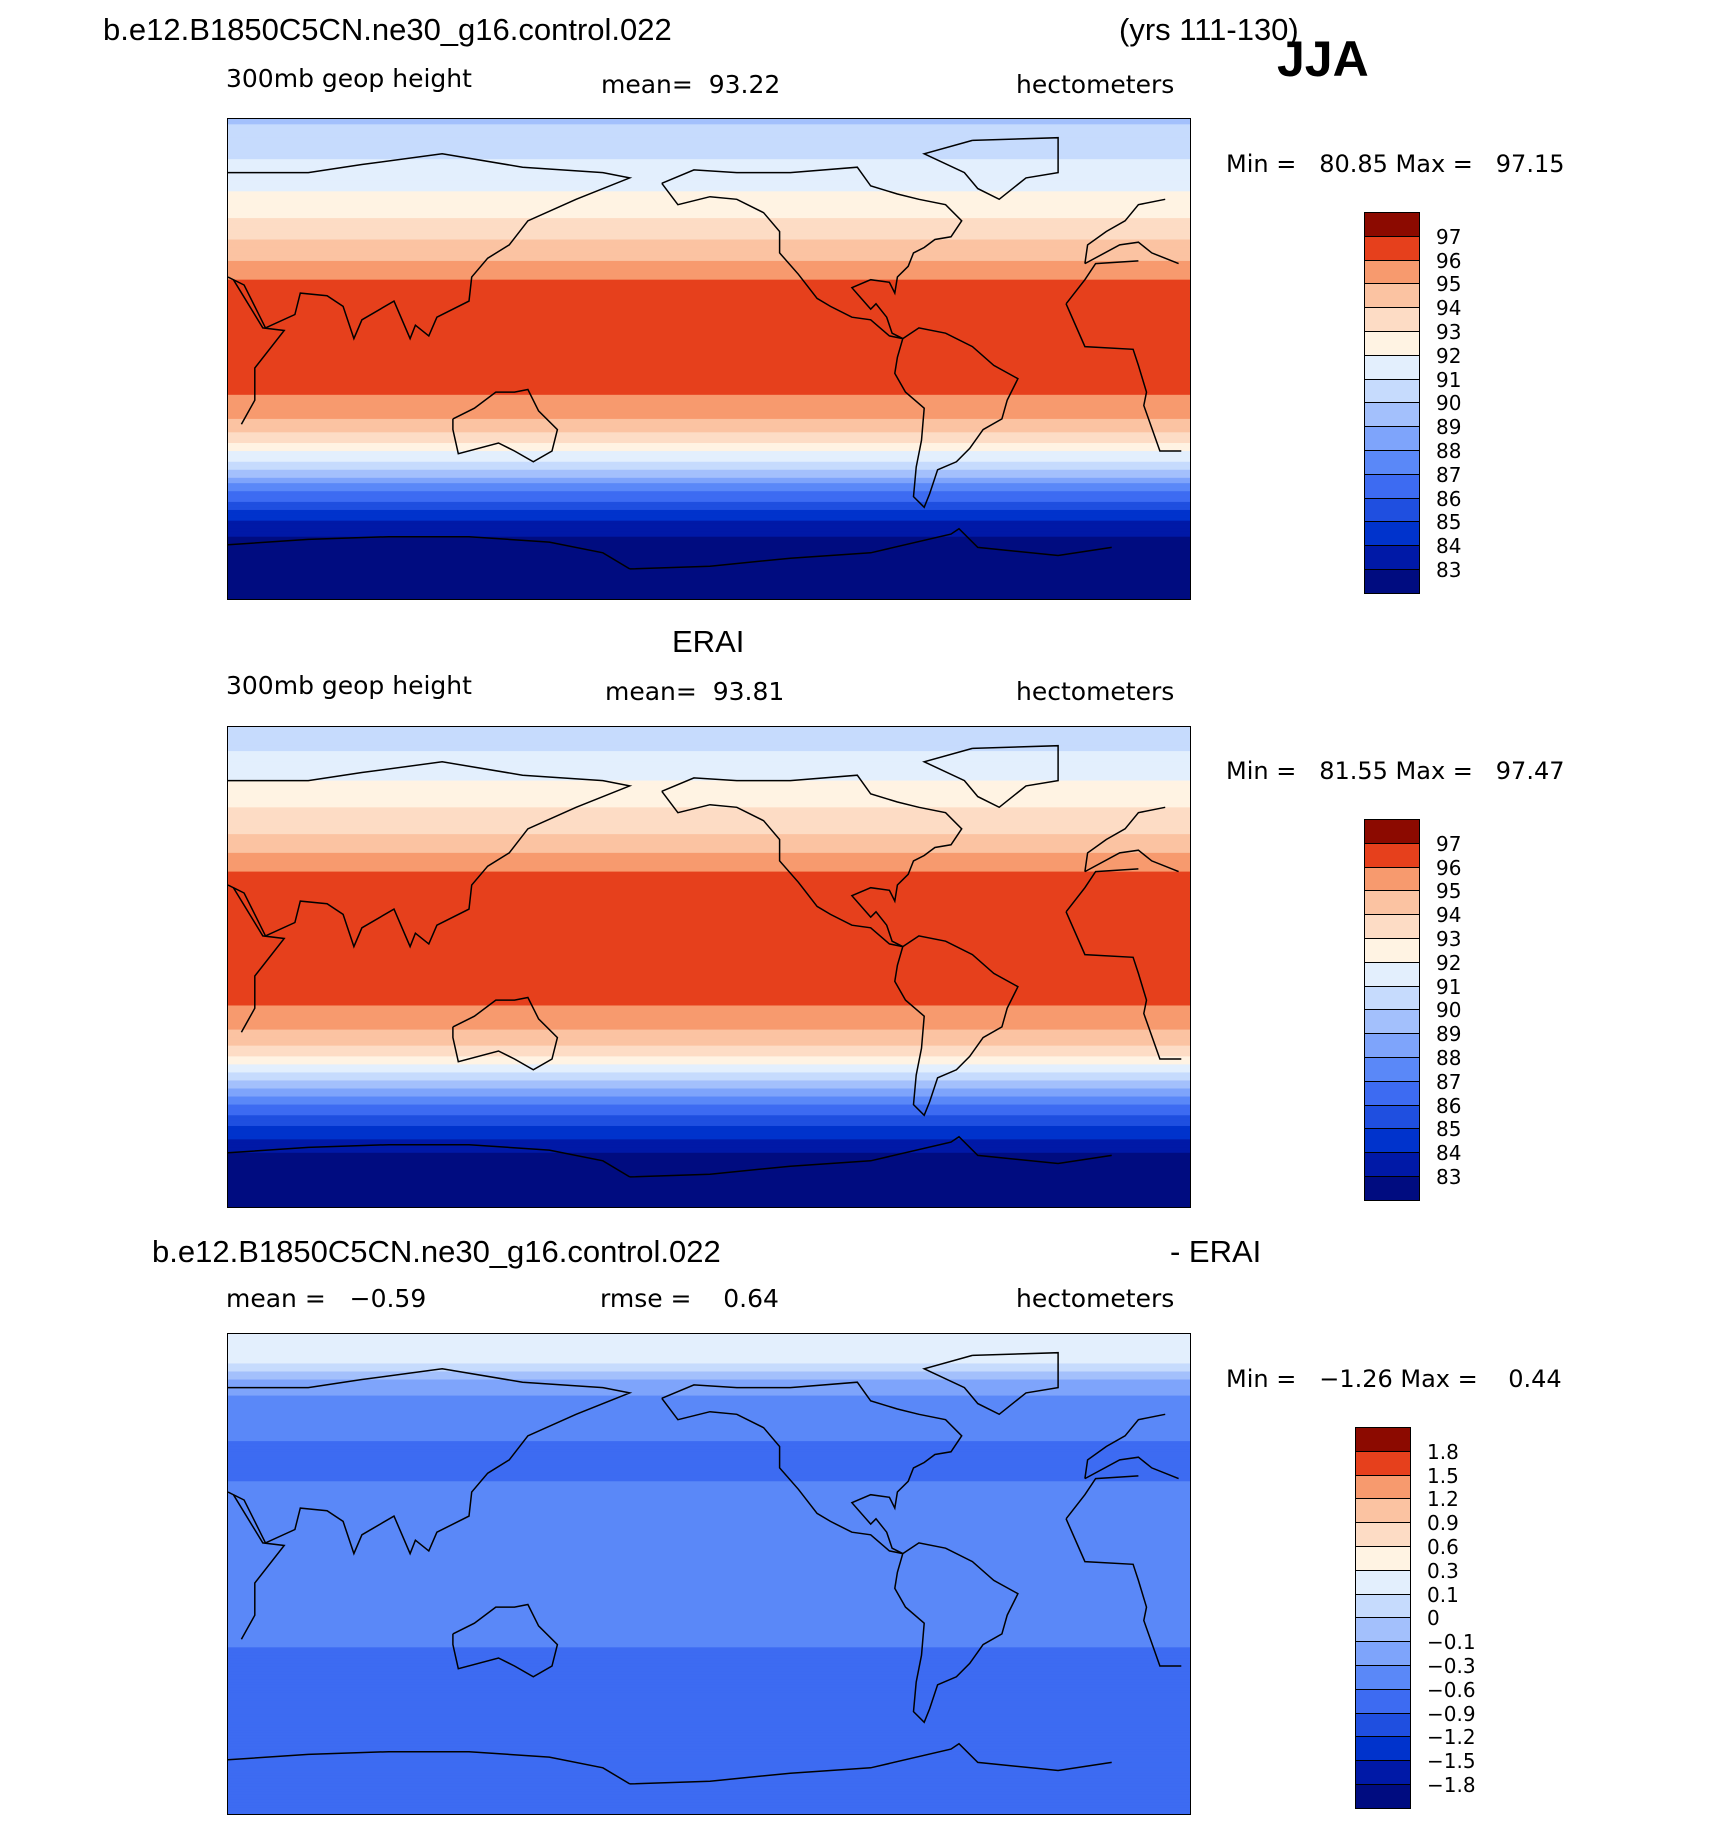 Image resolution: width=1710 pixels, height=1825 pixels. Describe the element at coordinates (709, 1574) in the screenshot. I see `panel3-svg` at that location.